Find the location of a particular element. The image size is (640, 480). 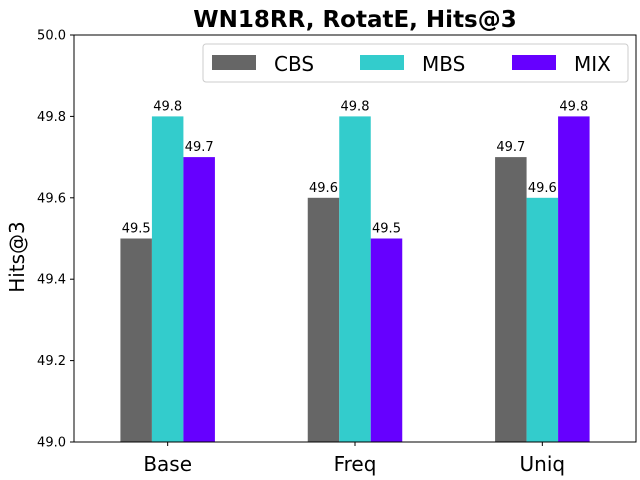

bar-mbs-uniq is located at coordinates (542, 319).